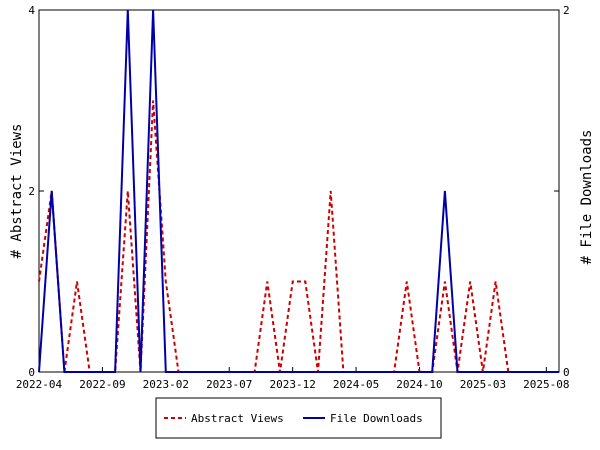 This screenshot has height=450, width=600. I want to click on right-tick-label: 2, so click(566, 10).